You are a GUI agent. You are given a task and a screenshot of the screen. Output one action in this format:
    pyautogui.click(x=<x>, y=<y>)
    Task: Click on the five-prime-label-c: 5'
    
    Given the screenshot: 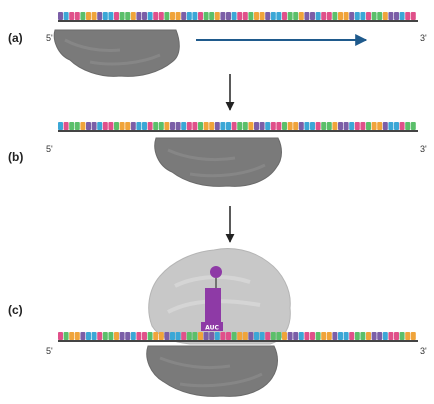 What is the action you would take?
    pyautogui.click(x=49, y=351)
    